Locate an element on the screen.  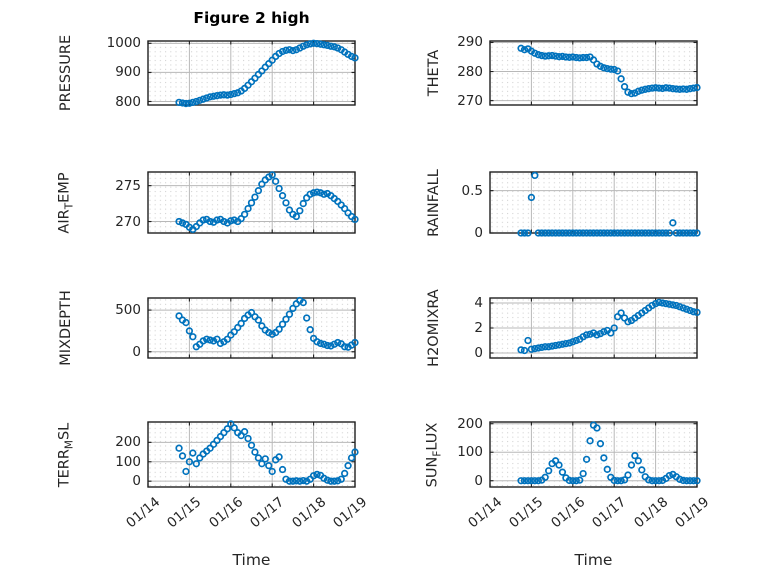
y-axis-label-h2omixra: H2OMIXRA is located at coordinates (434, 328).